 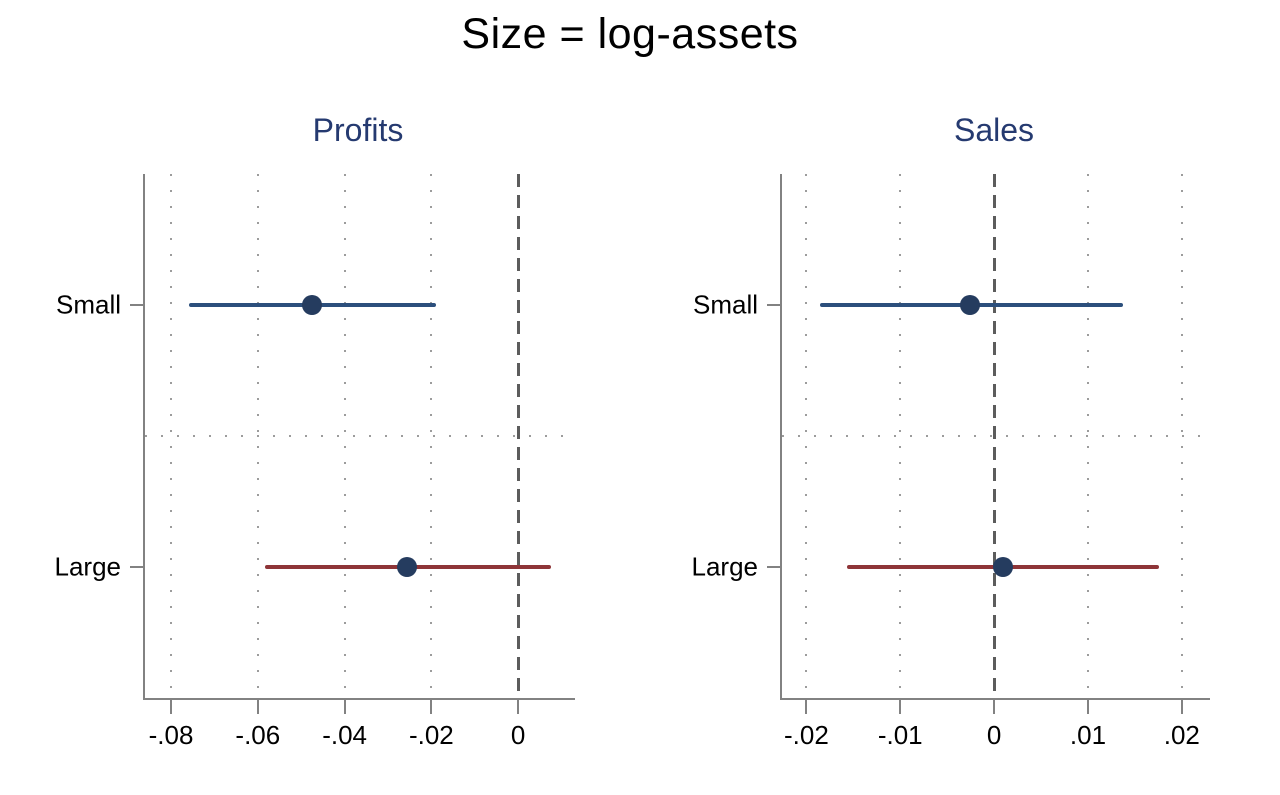 What do you see at coordinates (358, 130) in the screenshot?
I see `panel-title-profits: Profits` at bounding box center [358, 130].